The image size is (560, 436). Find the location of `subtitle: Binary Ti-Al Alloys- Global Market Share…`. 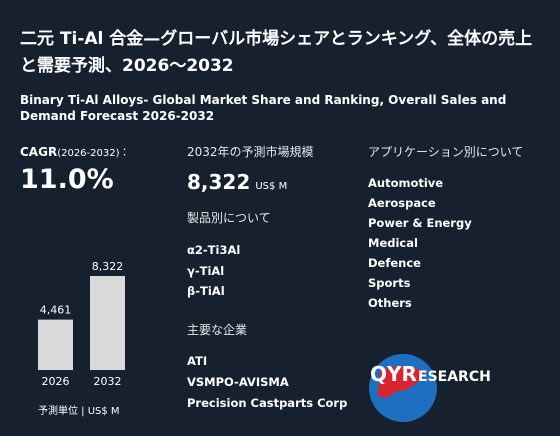

subtitle: Binary Ti-Al Alloys- Global Market Share… is located at coordinates (263, 108).